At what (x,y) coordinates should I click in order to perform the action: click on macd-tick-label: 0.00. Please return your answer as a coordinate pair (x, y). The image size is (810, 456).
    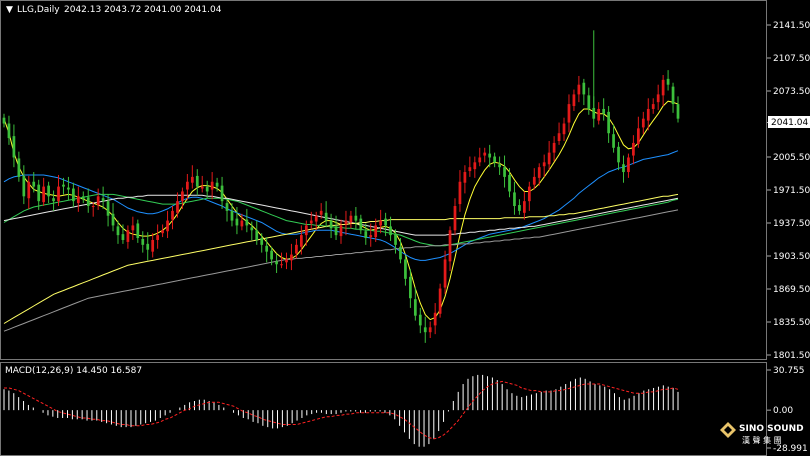
    Looking at the image, I should click on (783, 411).